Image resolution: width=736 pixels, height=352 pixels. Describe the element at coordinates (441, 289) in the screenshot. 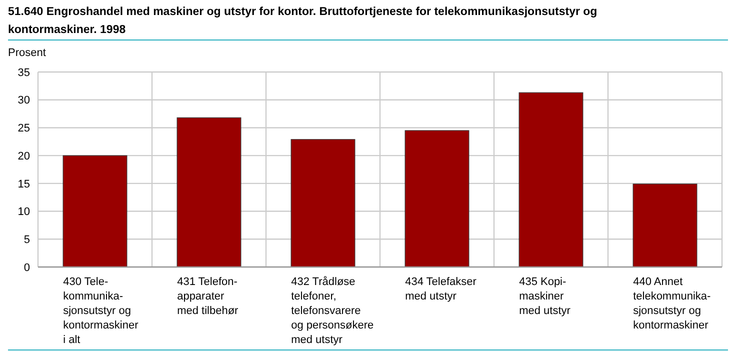

I see `x-tick-label: 434 Telefakser med utstyr` at that location.